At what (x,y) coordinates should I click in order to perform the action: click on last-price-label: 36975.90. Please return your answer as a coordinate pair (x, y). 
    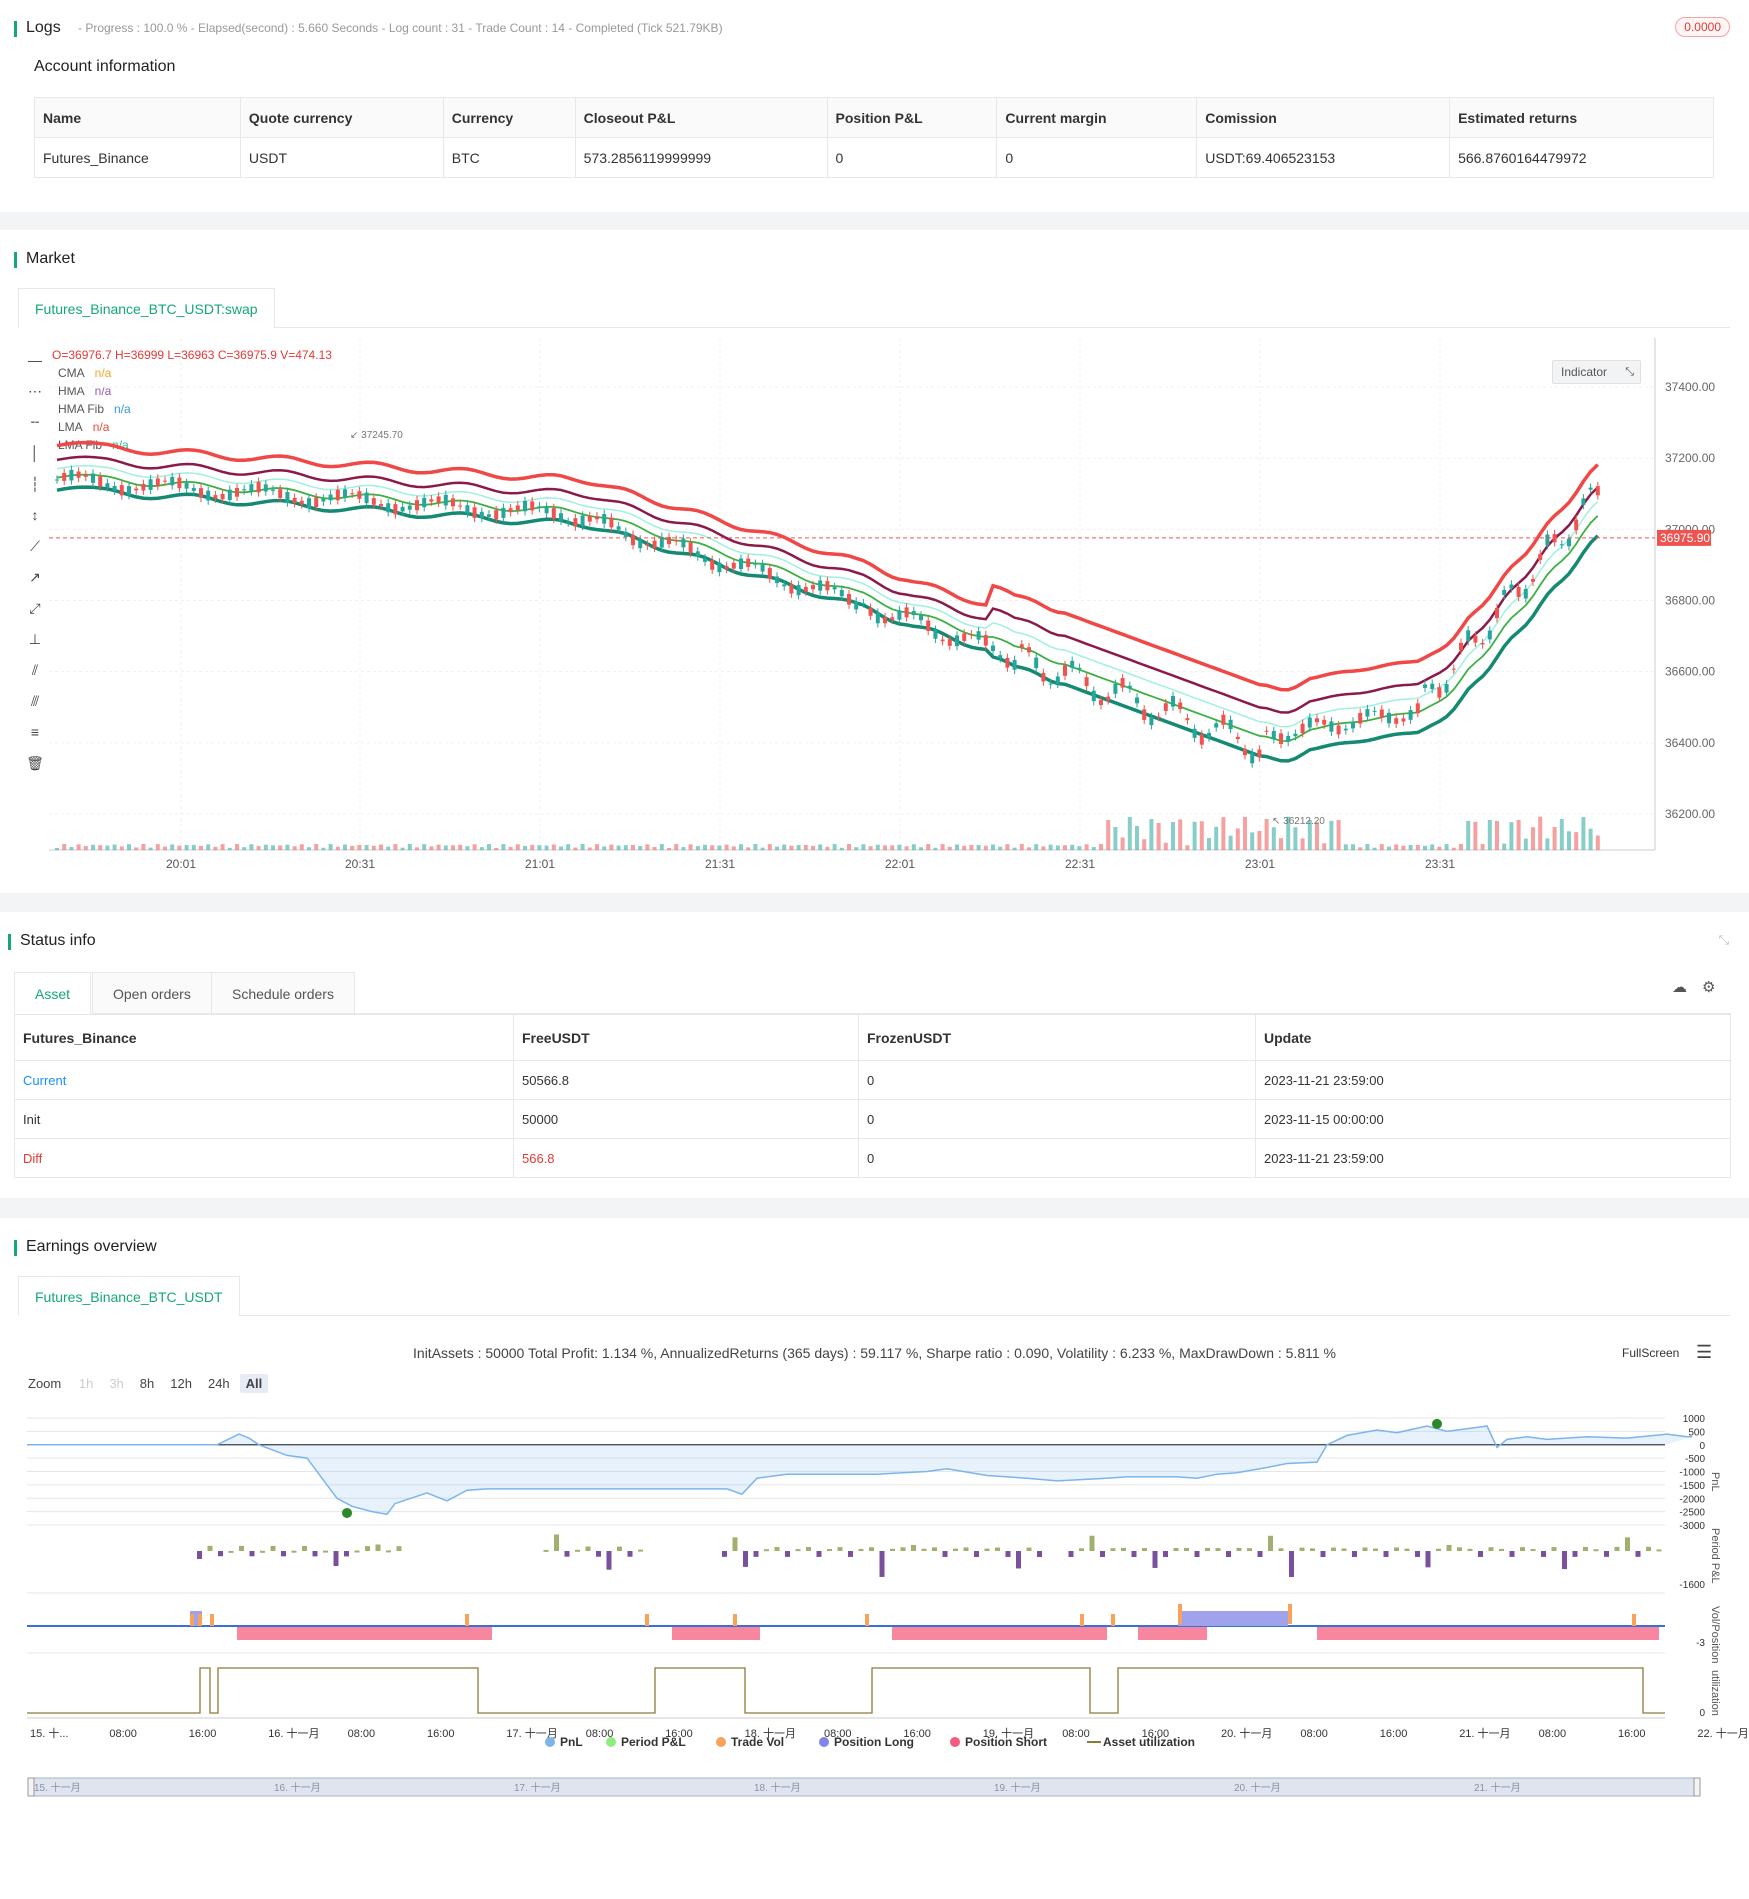
    Looking at the image, I should click on (1685, 538).